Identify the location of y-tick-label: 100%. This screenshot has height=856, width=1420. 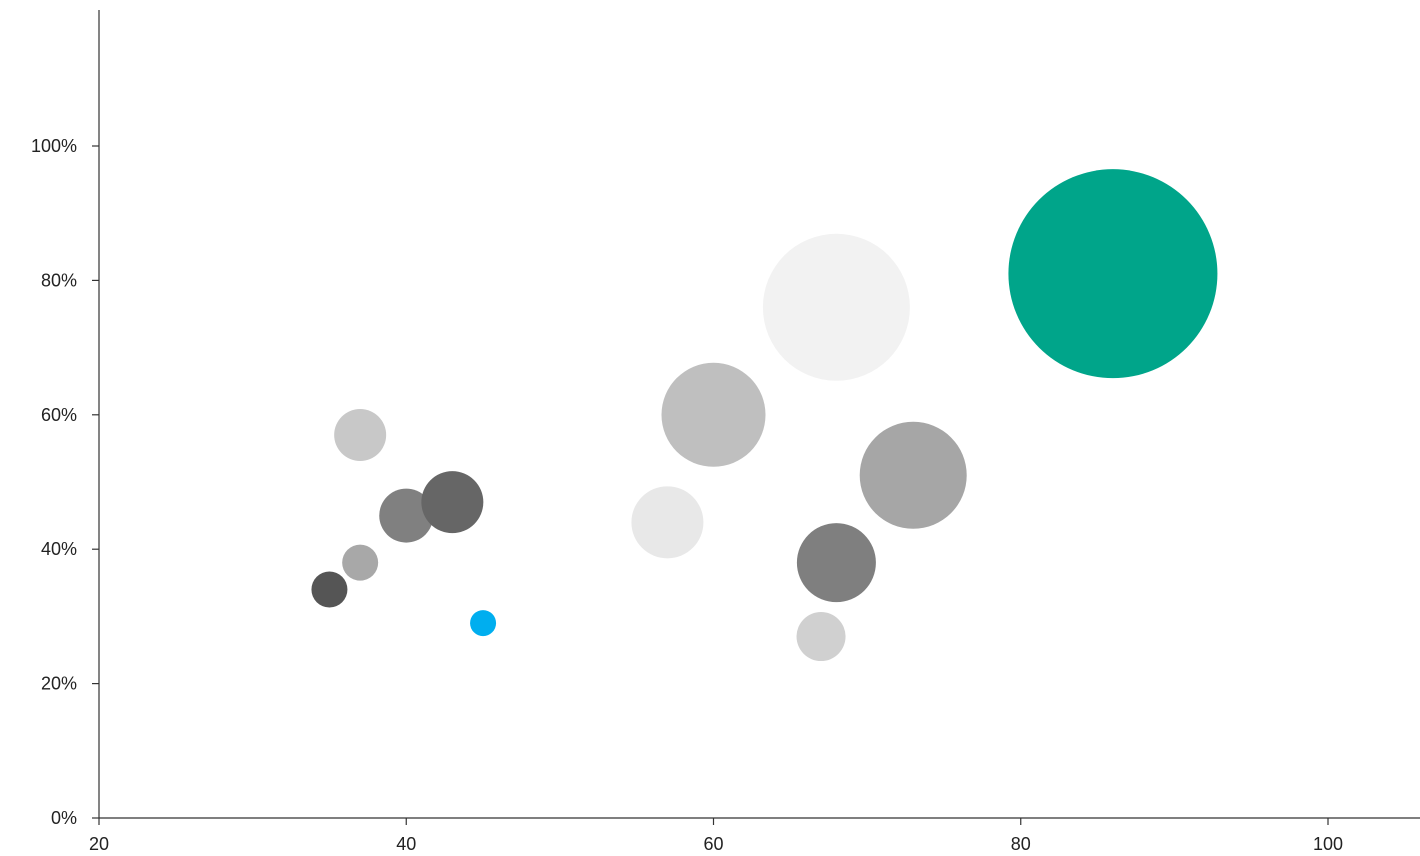
(54, 146).